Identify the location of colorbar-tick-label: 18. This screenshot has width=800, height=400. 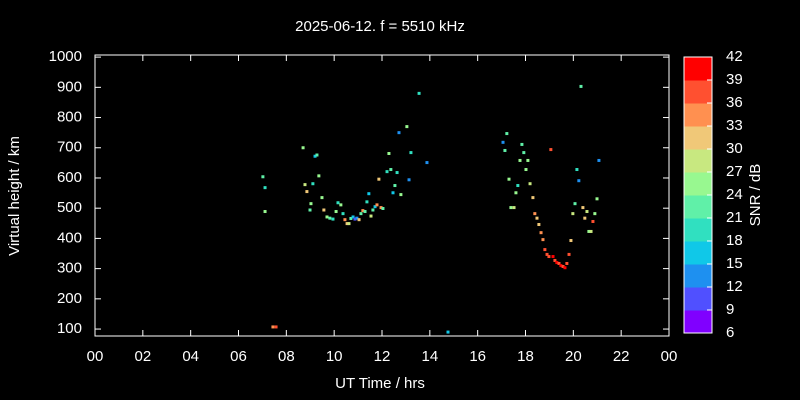
(734, 240).